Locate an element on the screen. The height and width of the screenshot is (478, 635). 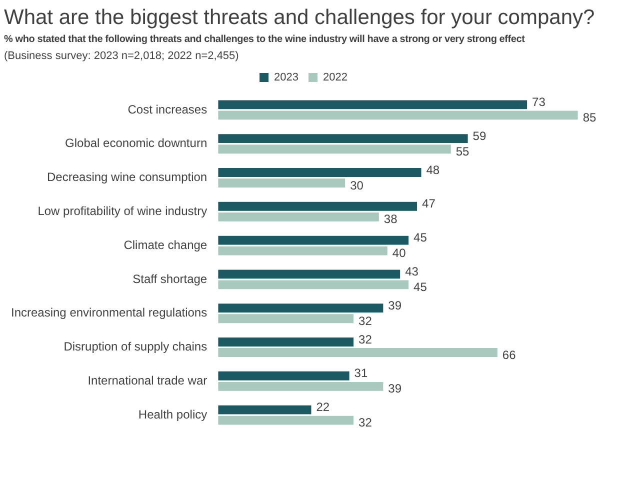
chart-title: What are the biggest threats and challenges for your company? is located at coordinates (300, 18).